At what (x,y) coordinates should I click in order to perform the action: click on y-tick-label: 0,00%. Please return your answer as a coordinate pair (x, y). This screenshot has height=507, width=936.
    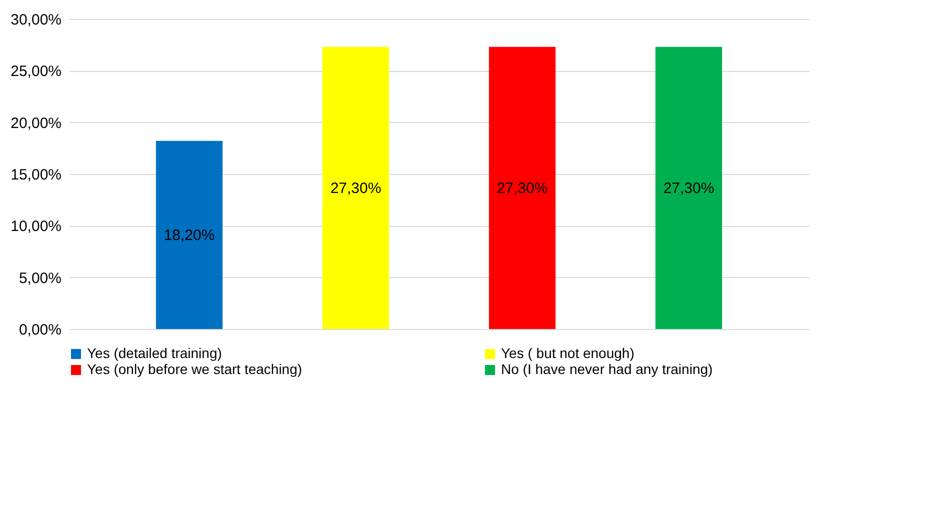
    Looking at the image, I should click on (40, 330).